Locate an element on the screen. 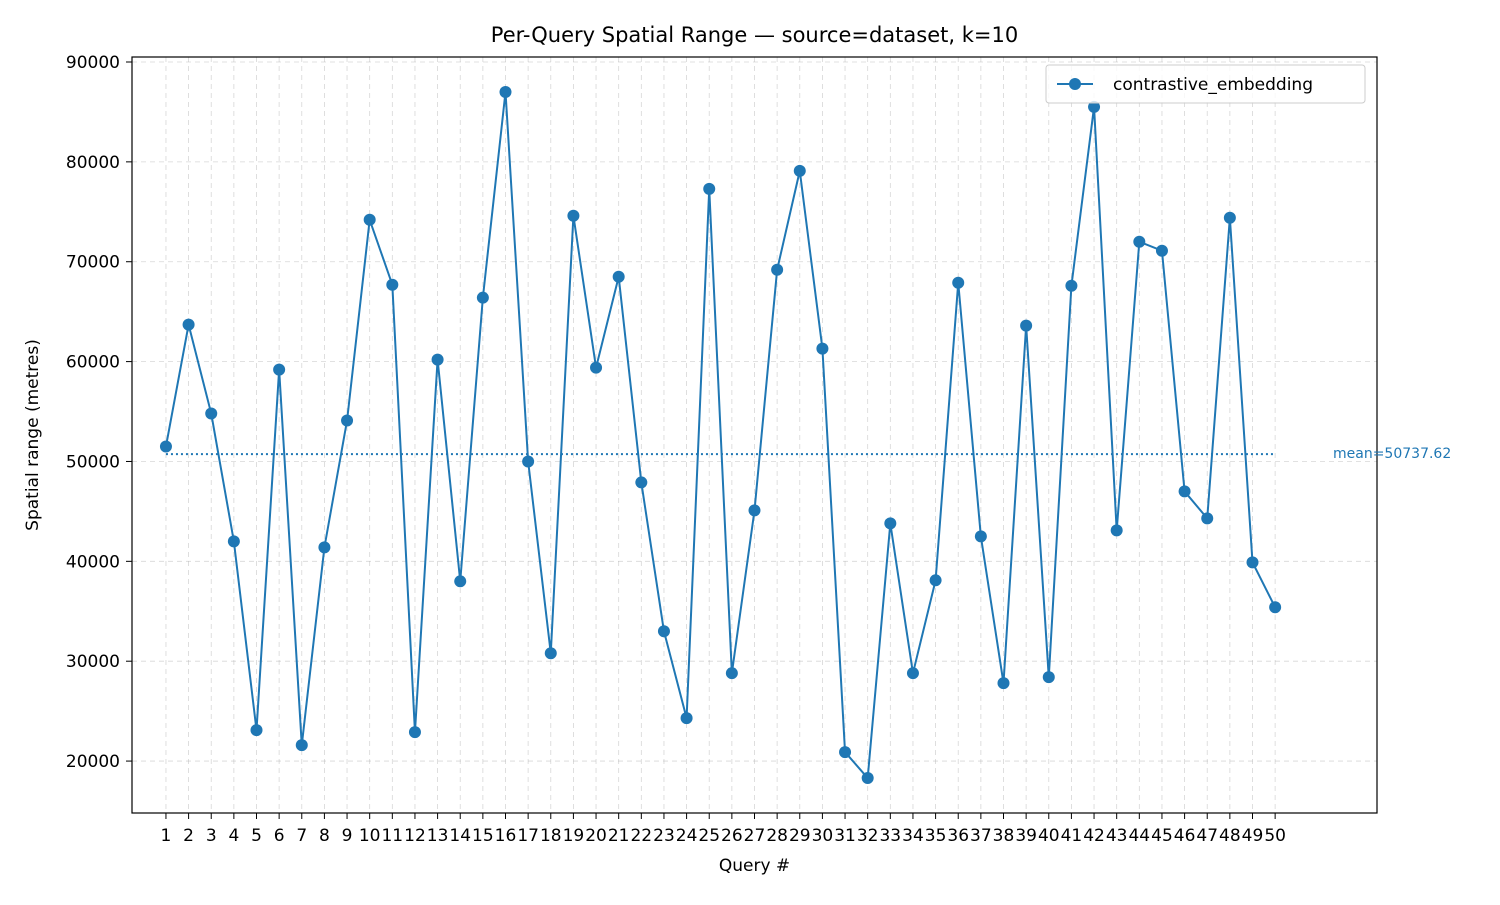 Image resolution: width=1500 pixels, height=905 pixels. y-tick-label: 30000 is located at coordinates (93, 662).